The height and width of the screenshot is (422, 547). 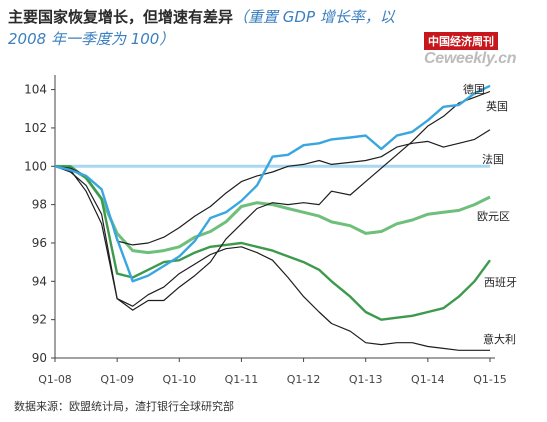 I want to click on series-label: 欧元区, so click(x=493, y=216).